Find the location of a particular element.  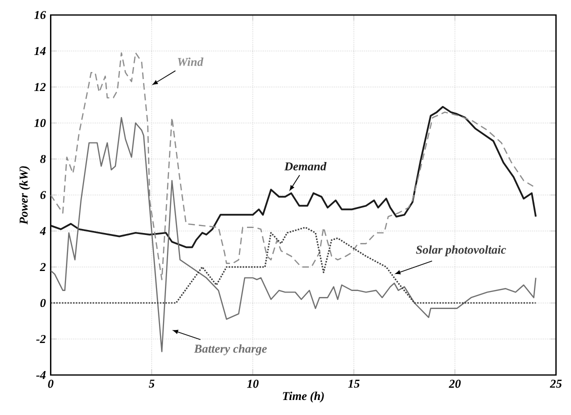

y-tick-label: 16 is located at coordinates (40, 15).